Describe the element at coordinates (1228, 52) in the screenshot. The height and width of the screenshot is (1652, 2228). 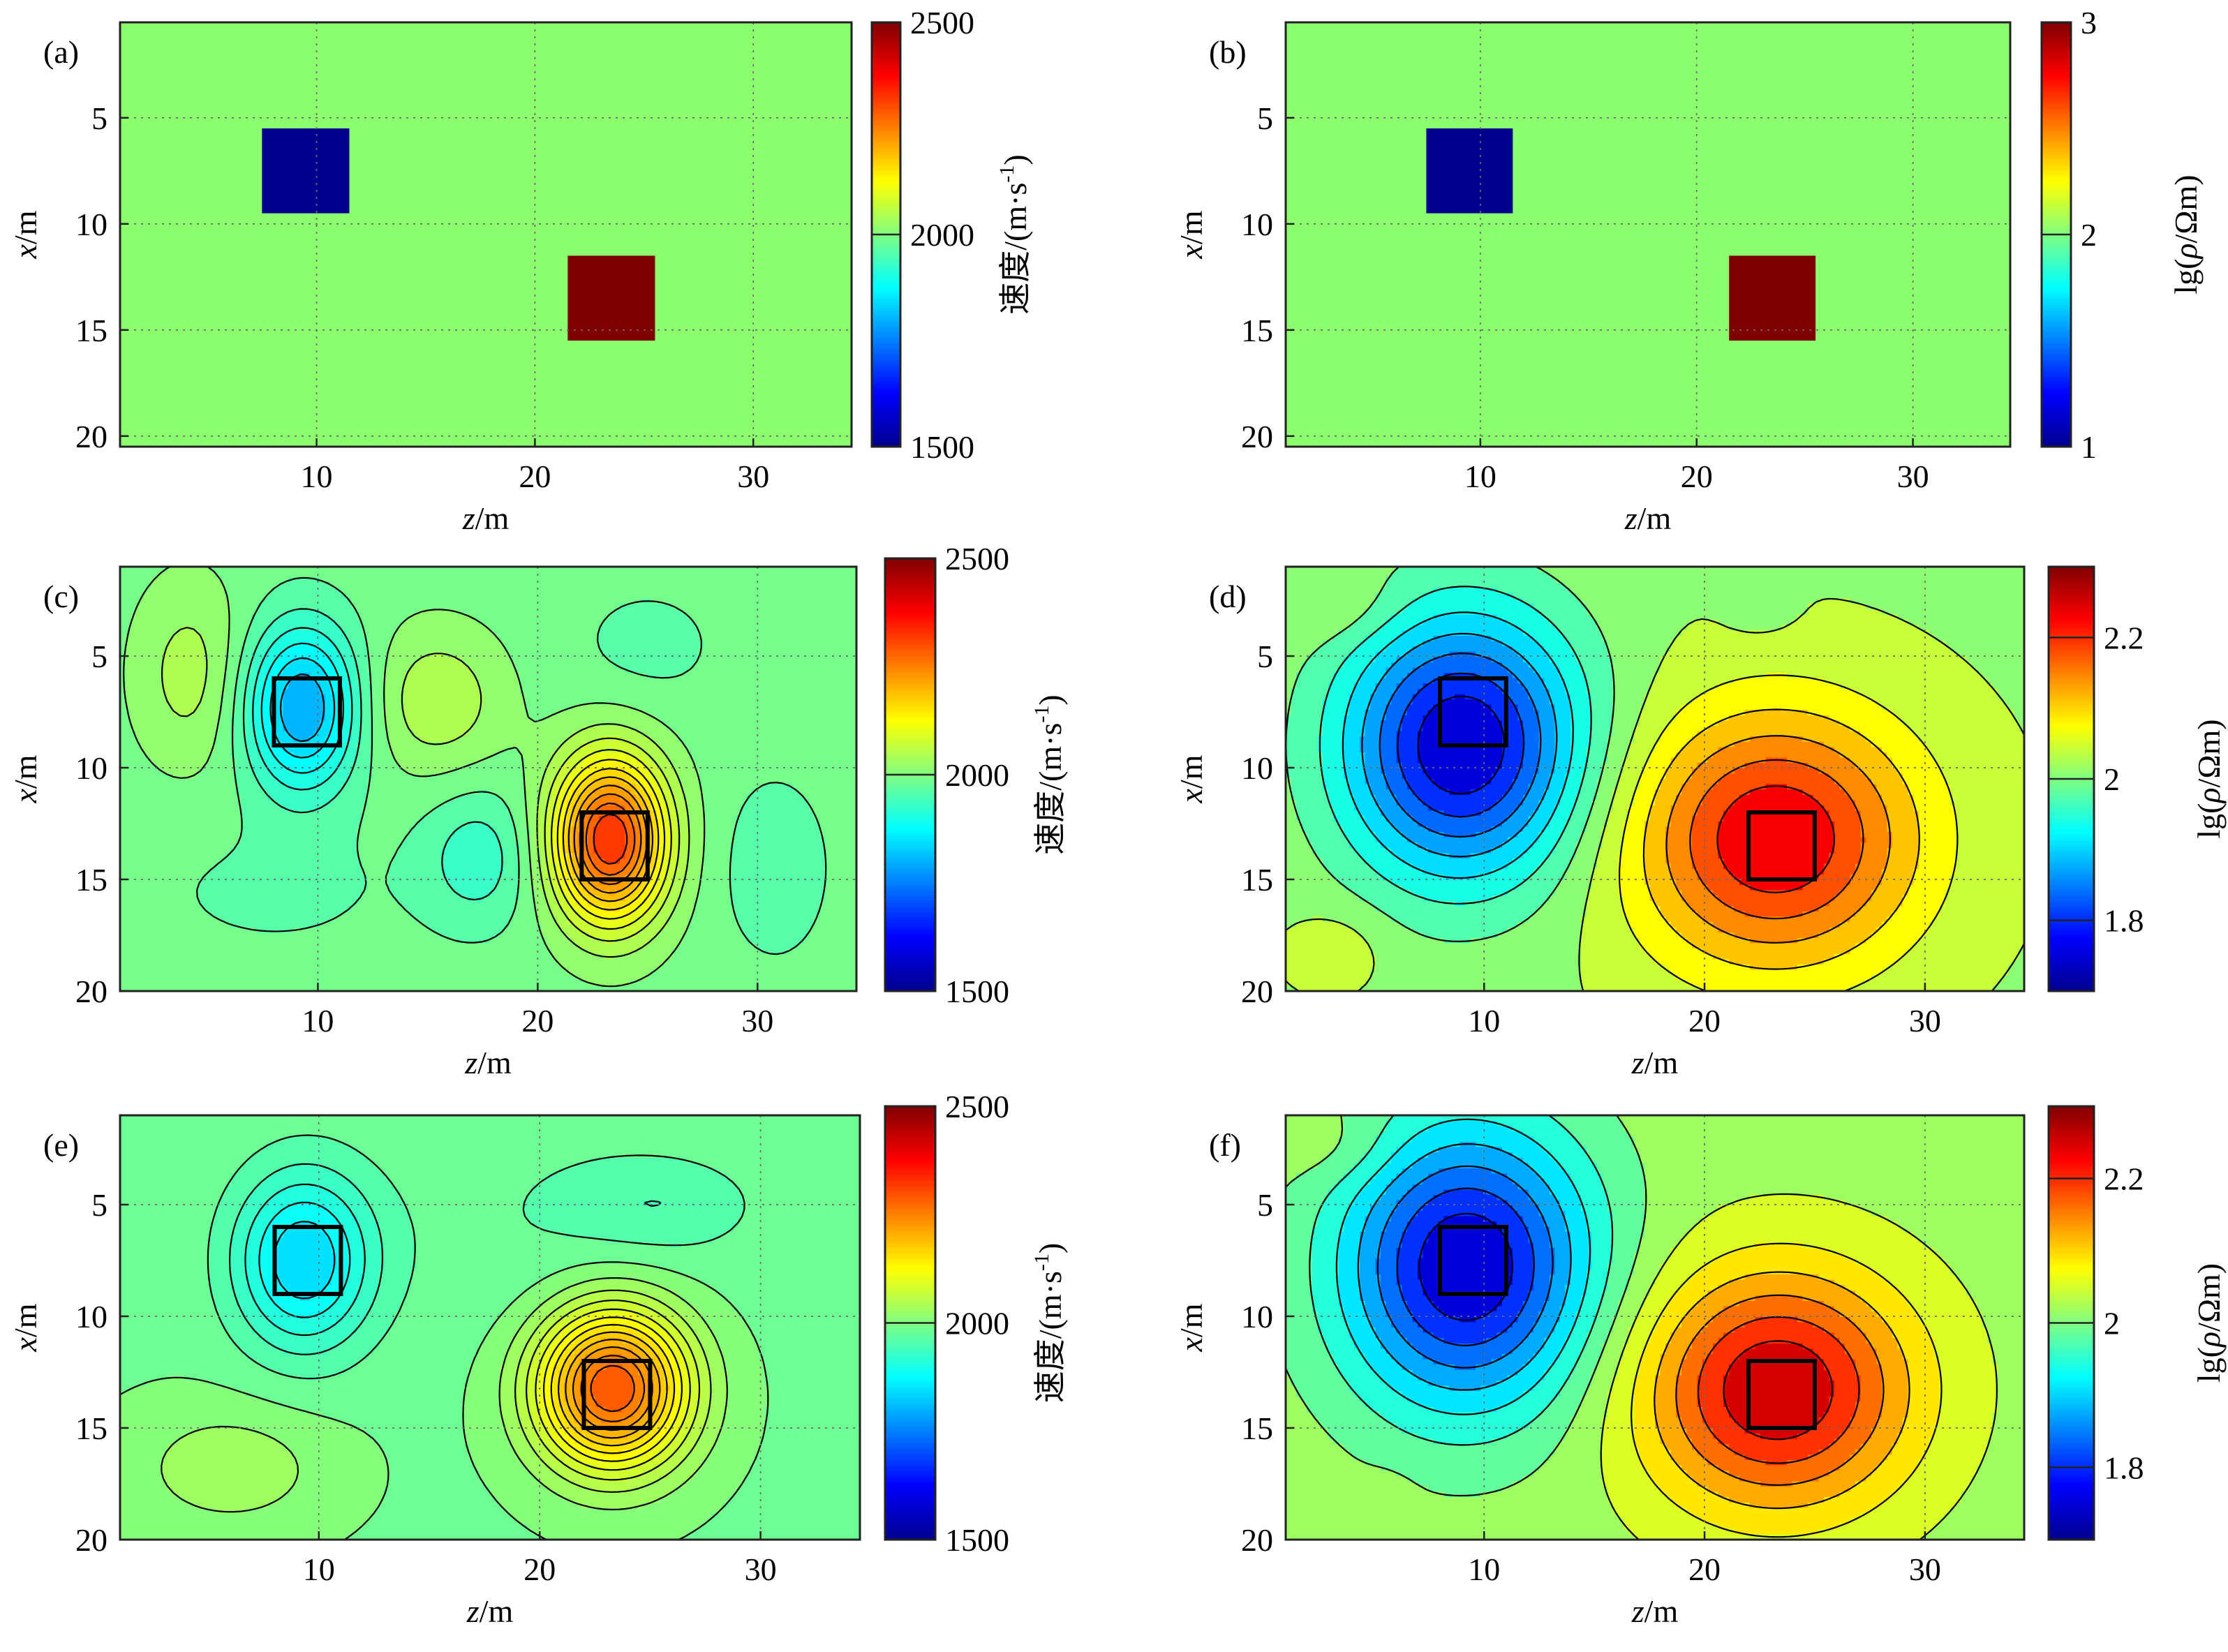
I see `panel-label: (b)` at that location.